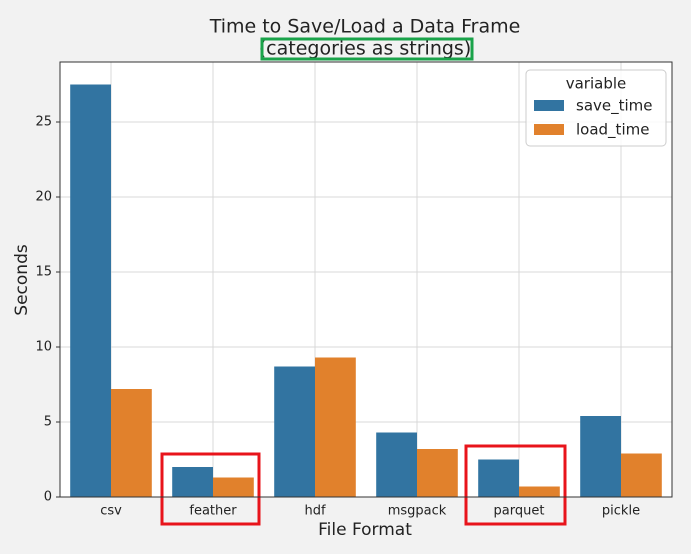  I want to click on legend-label: load_time, so click(612, 130).